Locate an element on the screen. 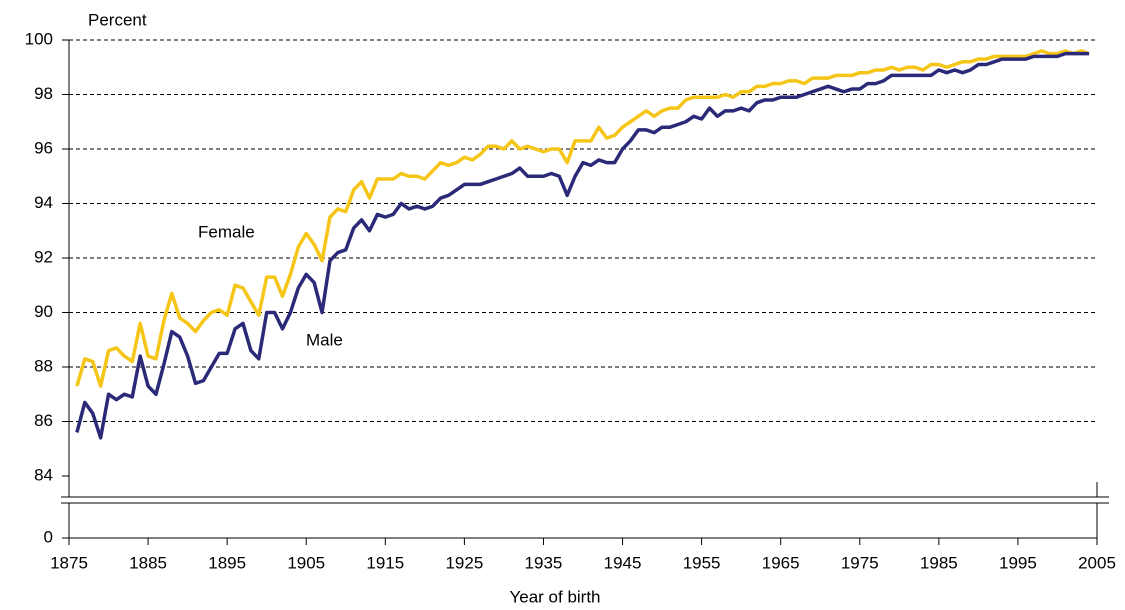 This screenshot has height=610, width=1125. x-tick-label: 1875 is located at coordinates (69, 562).